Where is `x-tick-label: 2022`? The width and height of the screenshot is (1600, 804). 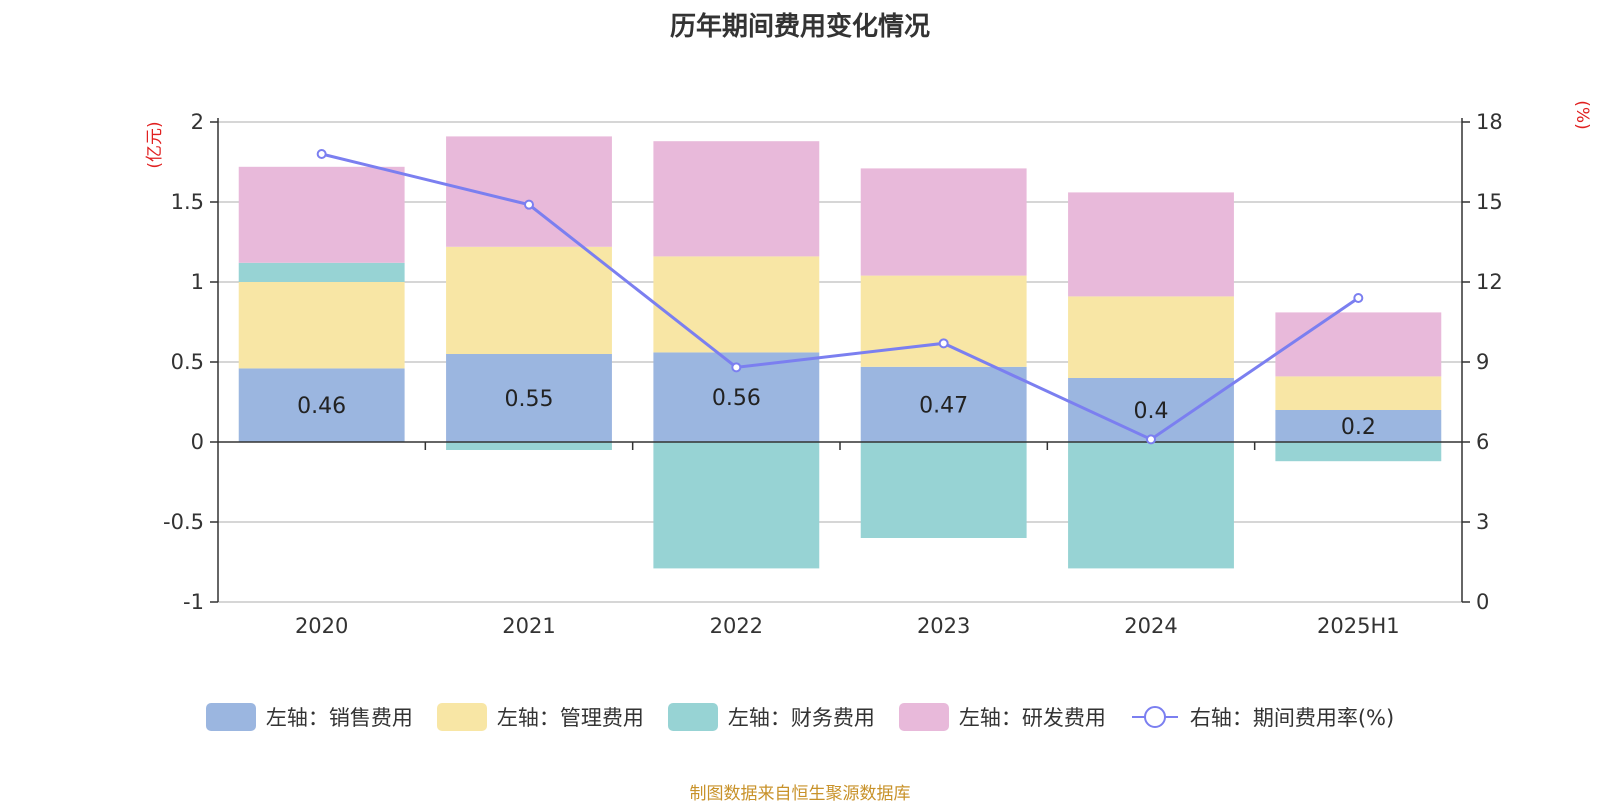 x-tick-label: 2022 is located at coordinates (736, 626).